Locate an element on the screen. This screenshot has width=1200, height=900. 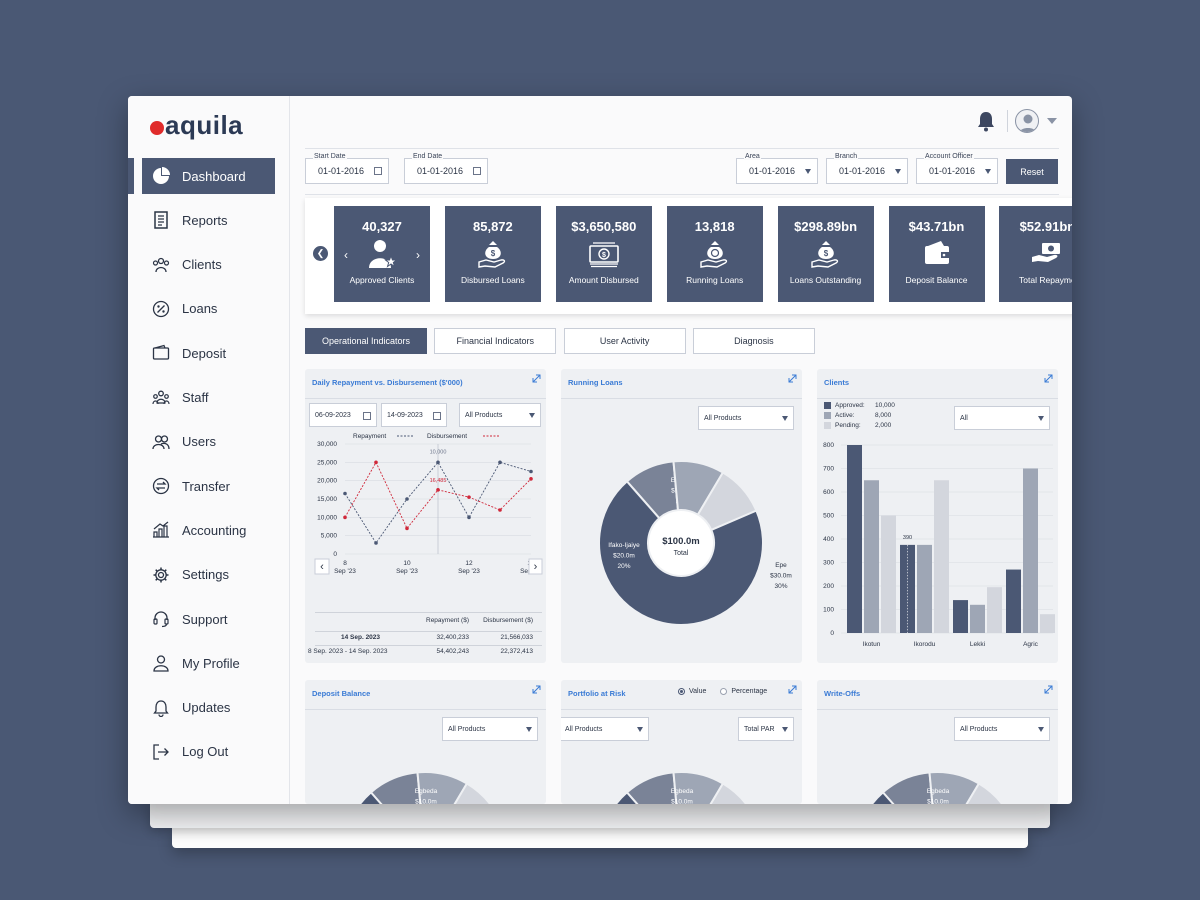
kpi-card-approved-clients: 40,327 Approved Clients ‹ › is located at coordinates (382, 254).